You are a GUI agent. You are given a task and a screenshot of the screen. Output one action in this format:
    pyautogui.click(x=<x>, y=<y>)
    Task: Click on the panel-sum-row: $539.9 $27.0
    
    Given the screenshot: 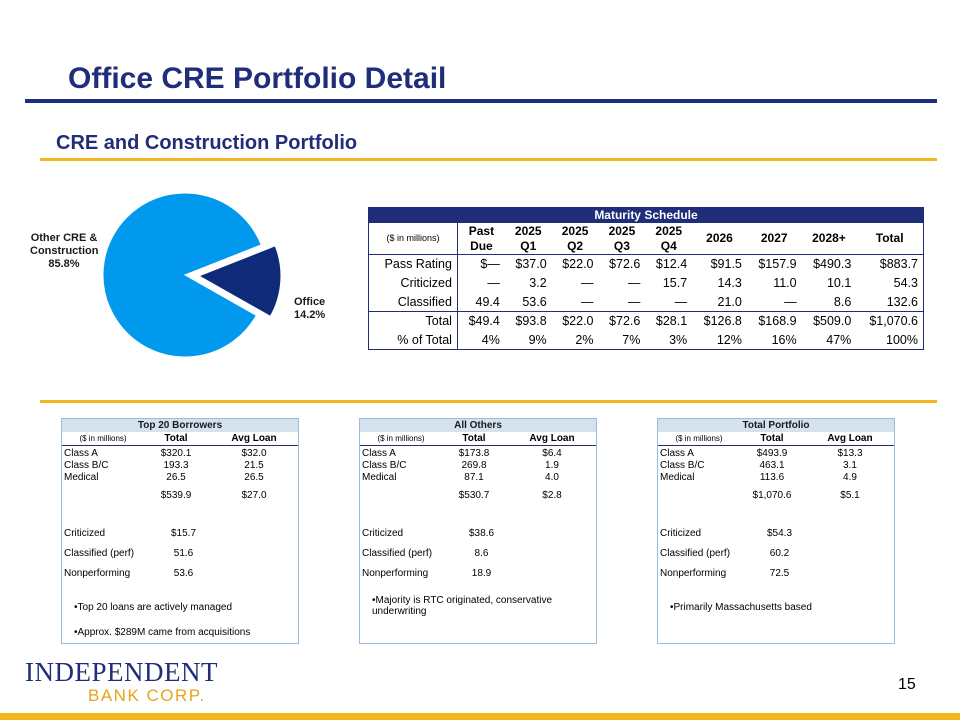 What is the action you would take?
    pyautogui.click(x=180, y=496)
    